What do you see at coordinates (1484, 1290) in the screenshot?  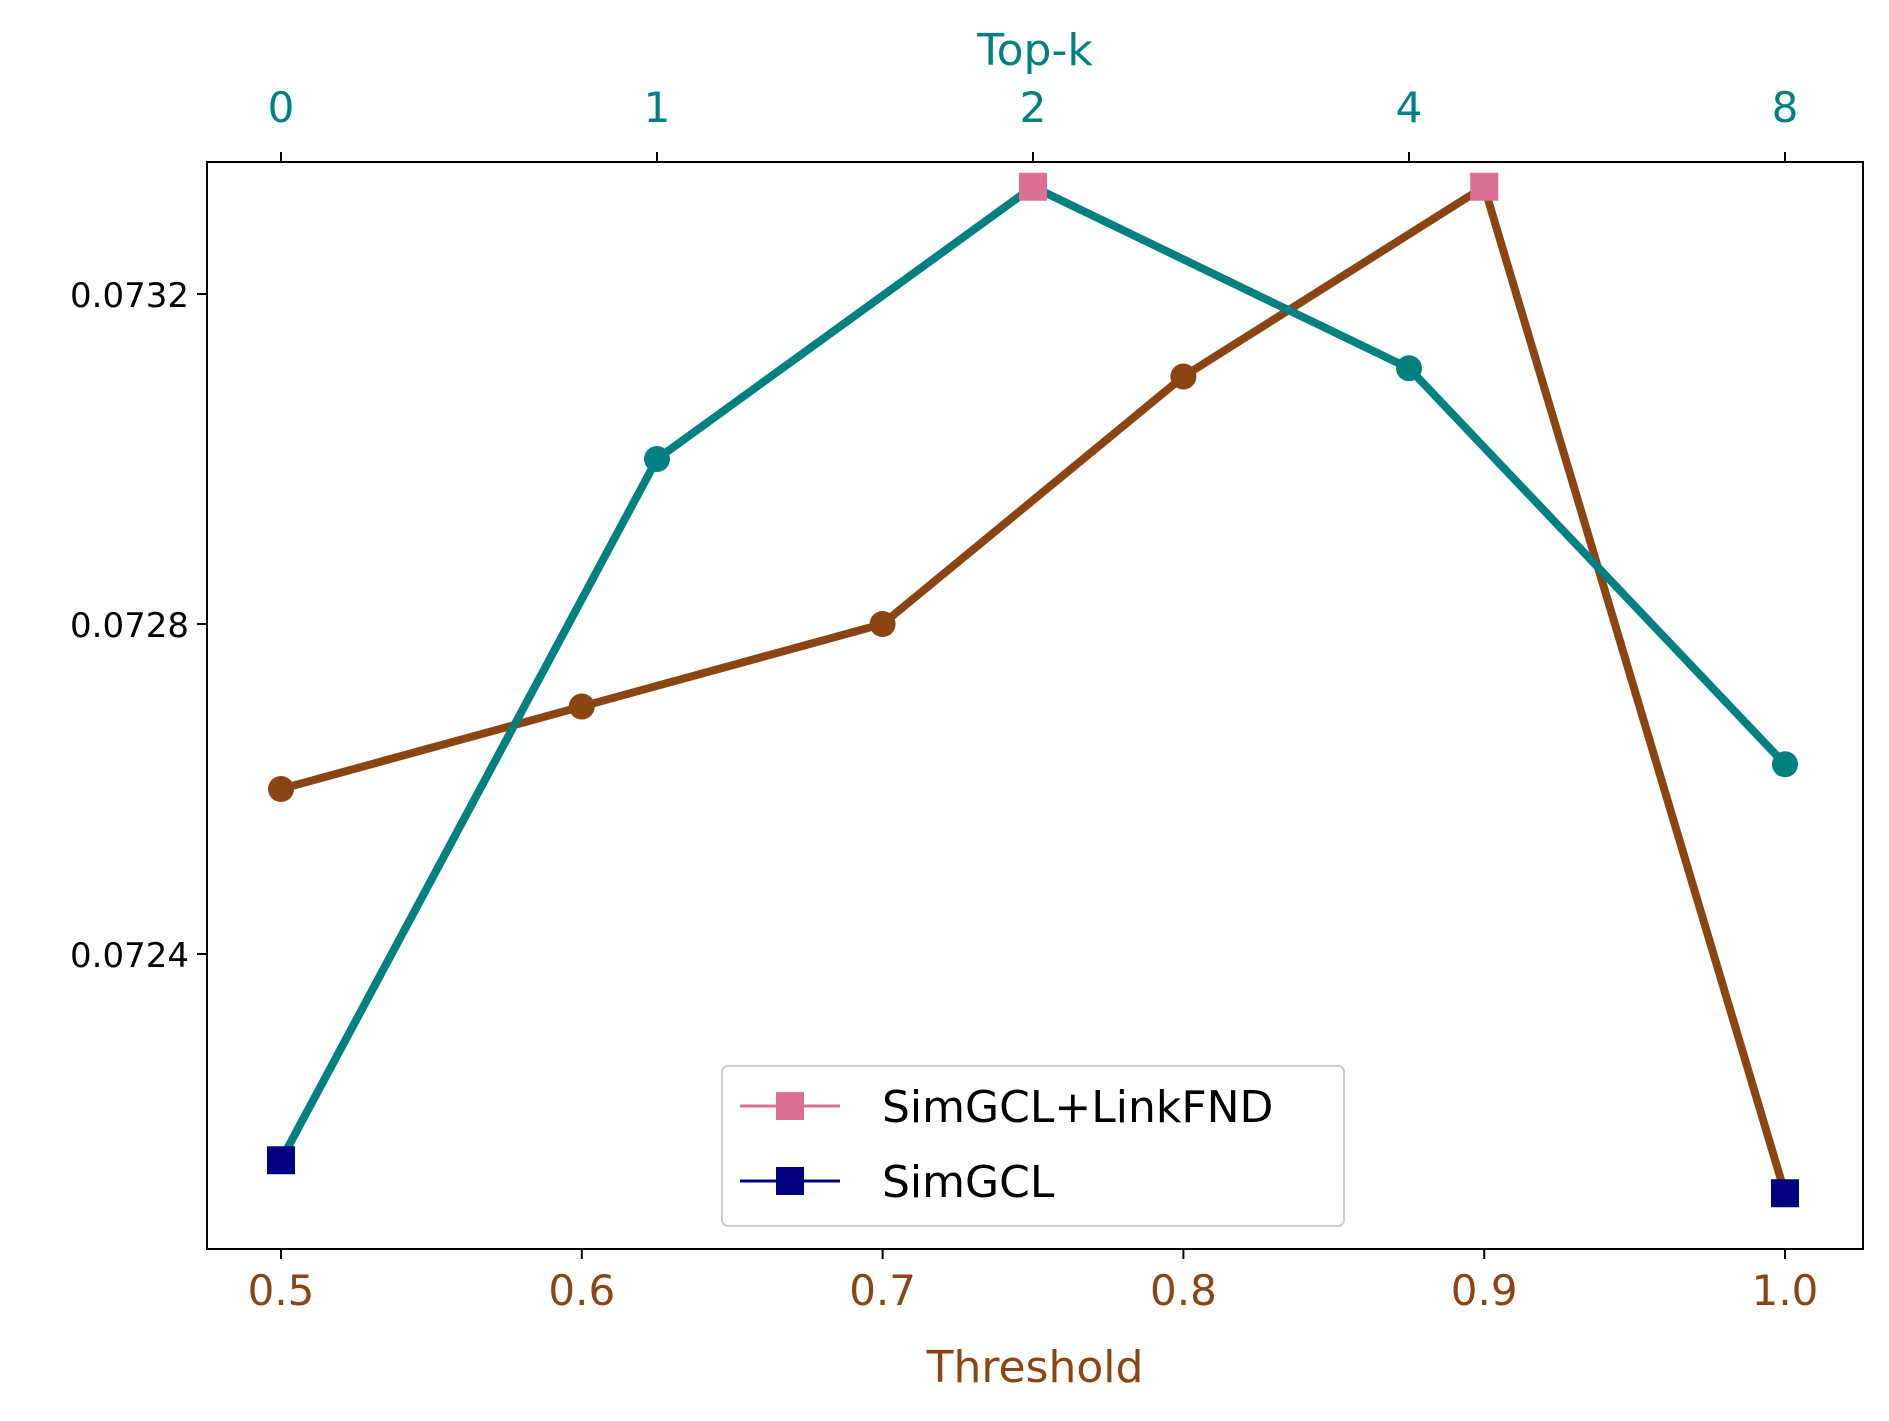 I see `x-tick-label: 0.9` at bounding box center [1484, 1290].